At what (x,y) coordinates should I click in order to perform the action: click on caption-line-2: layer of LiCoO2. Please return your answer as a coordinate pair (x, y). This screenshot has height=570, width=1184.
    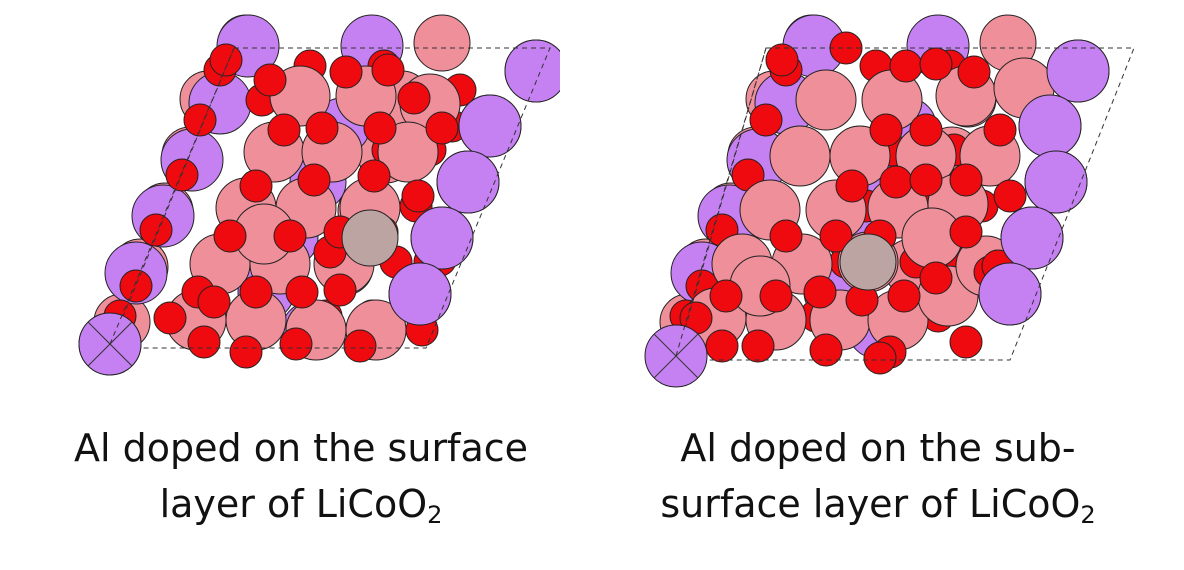
    Looking at the image, I should click on (301, 509).